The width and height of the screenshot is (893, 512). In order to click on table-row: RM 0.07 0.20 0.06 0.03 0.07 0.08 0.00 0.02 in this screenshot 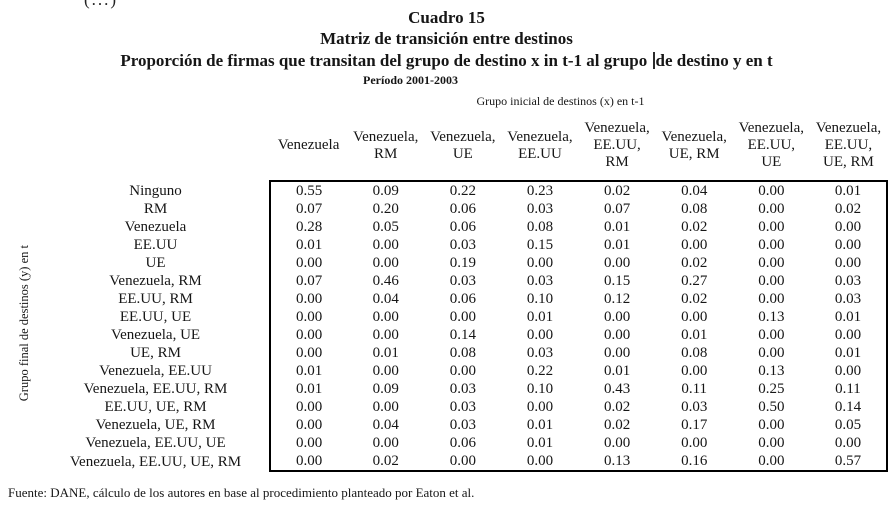, I will do `click(447, 209)`.